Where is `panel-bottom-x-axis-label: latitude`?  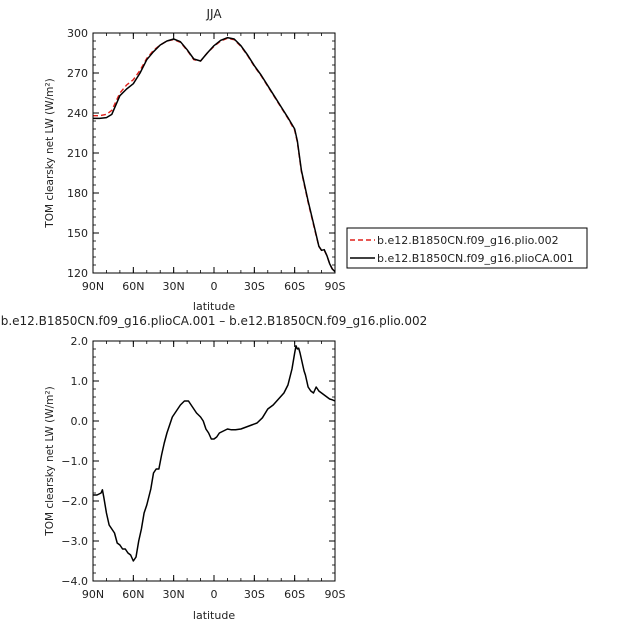
panel-bottom-x-axis-label: latitude is located at coordinates (214, 615).